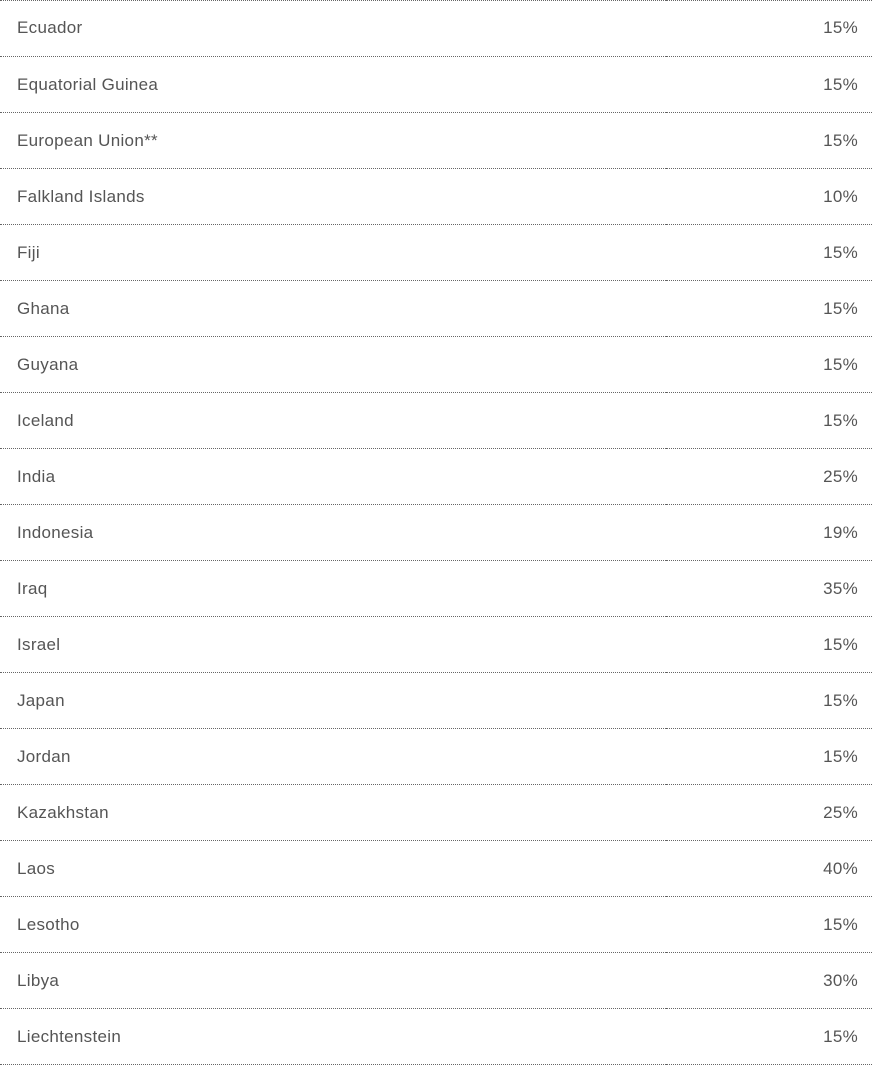  I want to click on country-name: Indonesia, so click(333, 532).